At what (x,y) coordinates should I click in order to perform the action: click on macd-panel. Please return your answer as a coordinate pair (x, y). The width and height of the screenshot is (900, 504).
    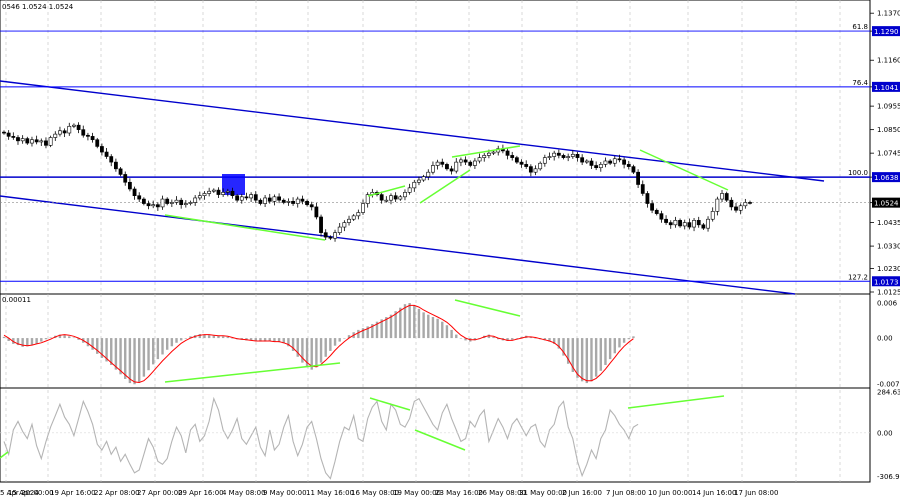
    Looking at the image, I should click on (318, 342).